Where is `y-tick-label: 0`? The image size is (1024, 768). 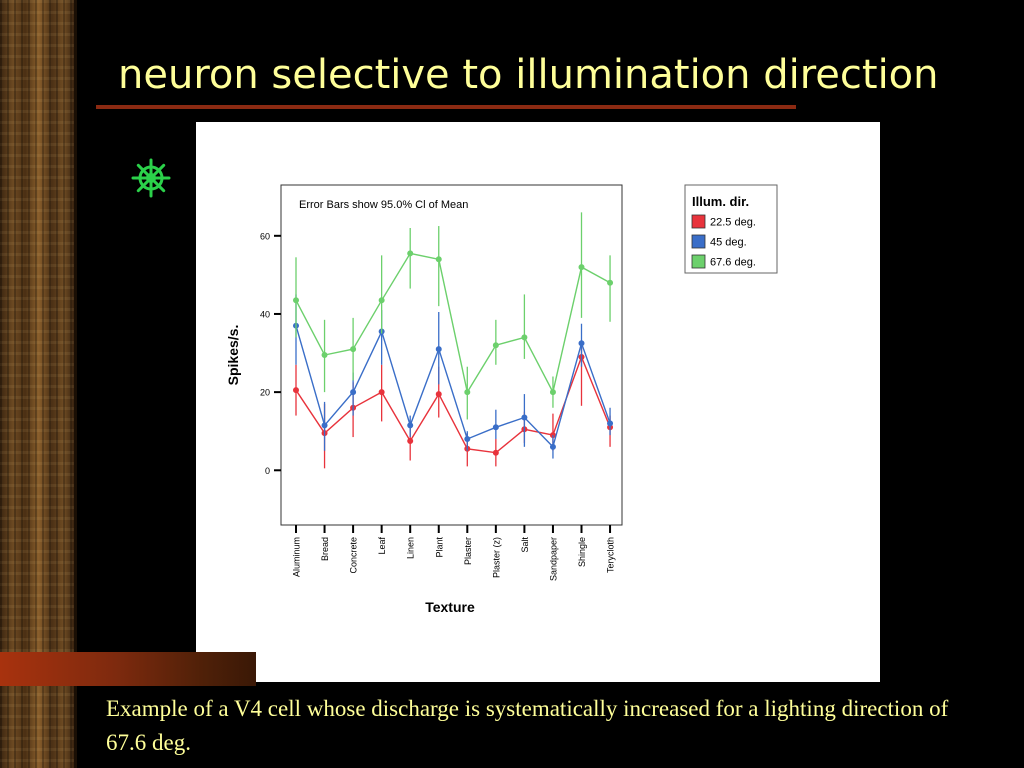 y-tick-label: 0 is located at coordinates (267, 471).